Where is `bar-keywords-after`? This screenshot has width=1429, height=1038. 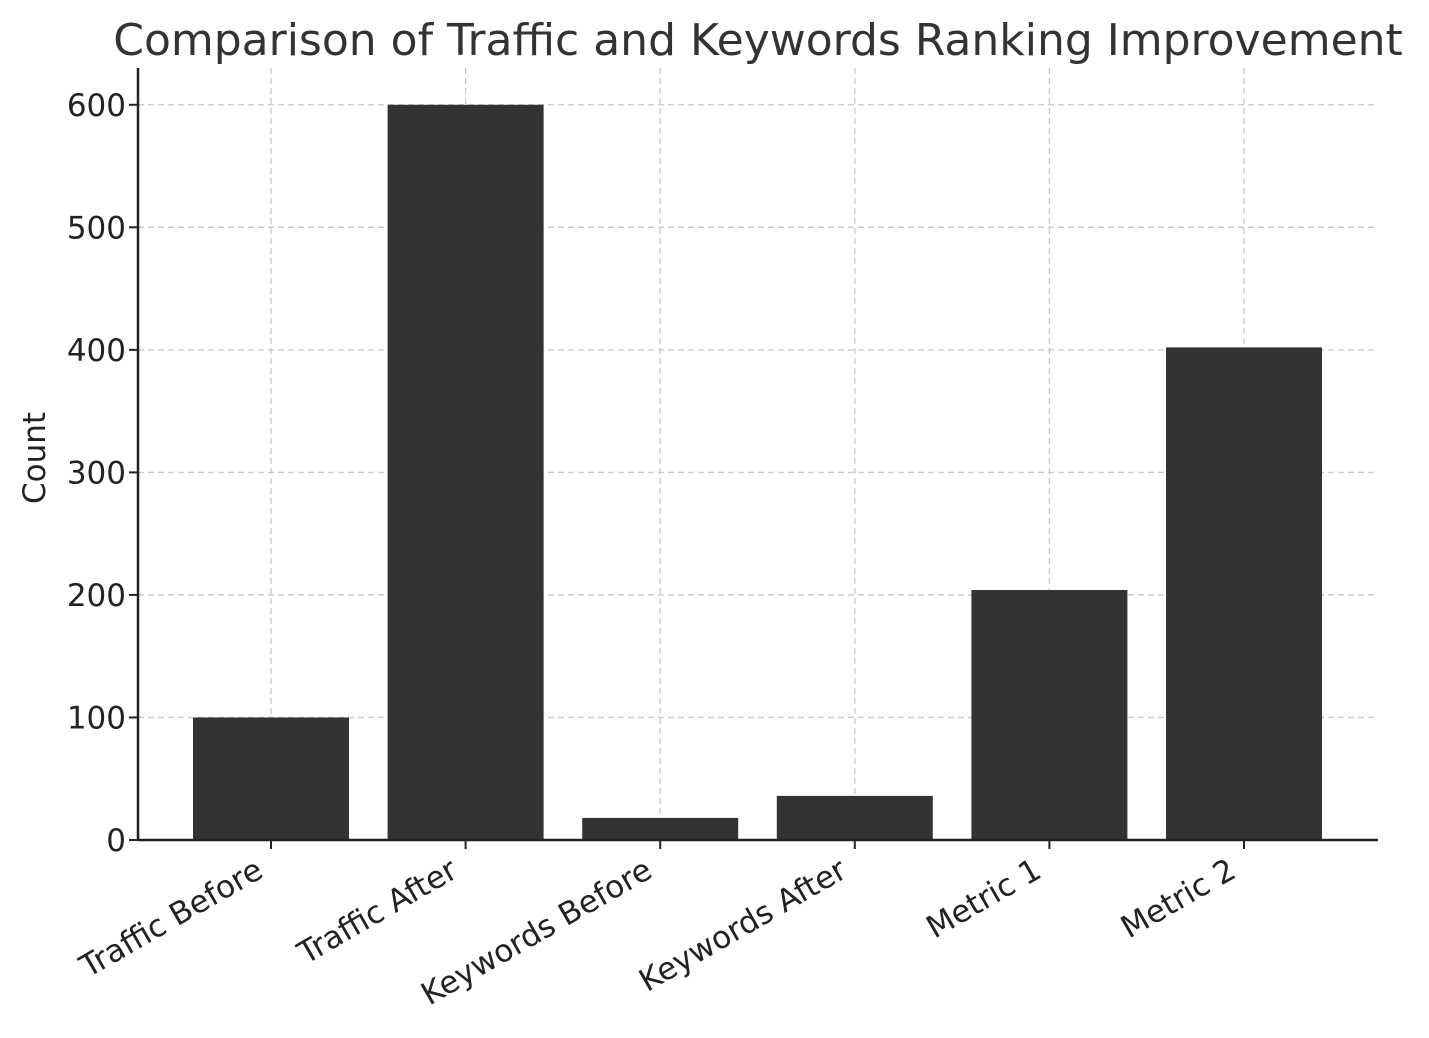
bar-keywords-after is located at coordinates (854, 817).